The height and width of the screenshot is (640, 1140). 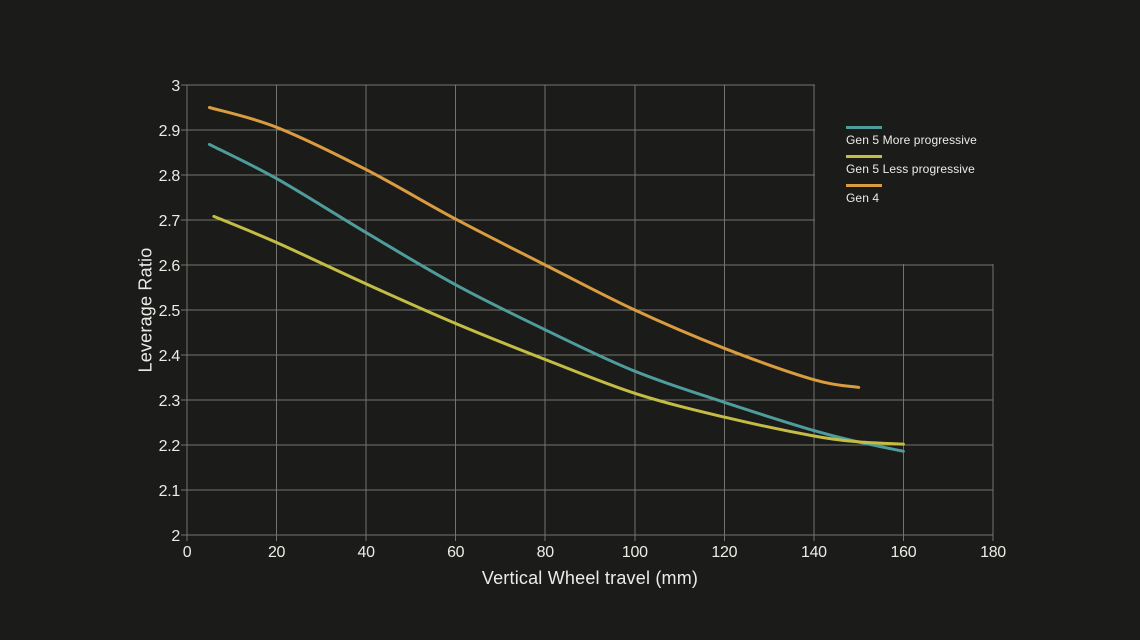 I want to click on legend-label: Gen 4, so click(x=863, y=198).